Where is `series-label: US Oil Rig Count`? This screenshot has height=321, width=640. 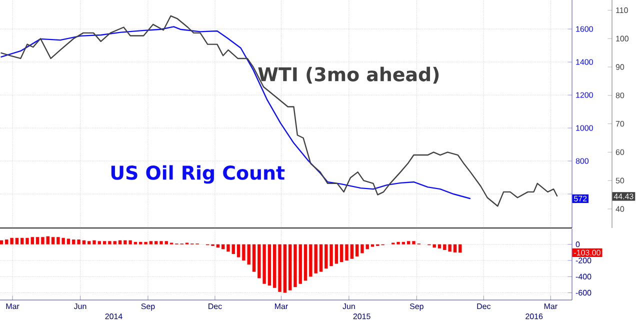 series-label: US Oil Rig Count is located at coordinates (198, 174).